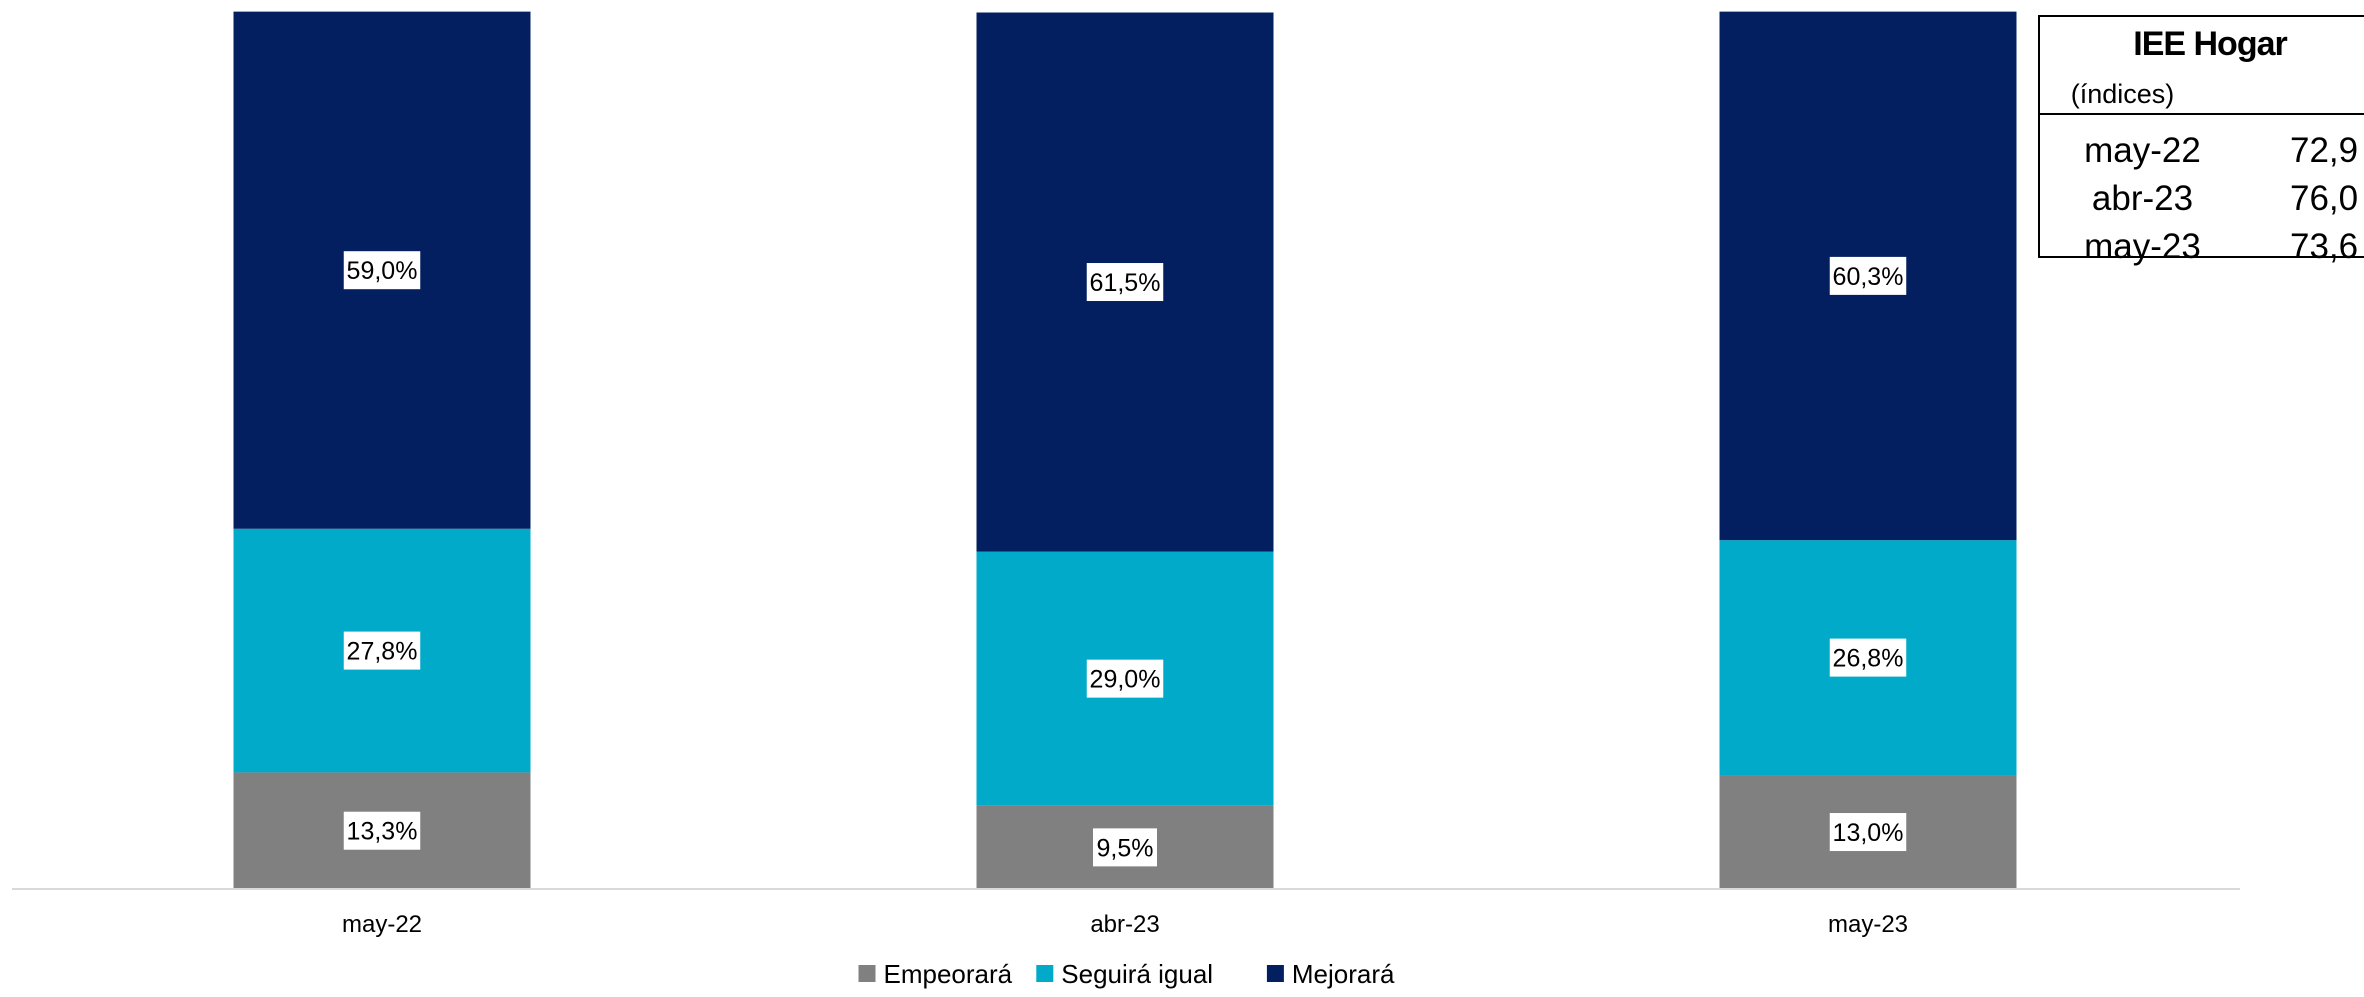 The width and height of the screenshot is (2364, 997). I want to click on table-row-value: 73,6, so click(2324, 246).